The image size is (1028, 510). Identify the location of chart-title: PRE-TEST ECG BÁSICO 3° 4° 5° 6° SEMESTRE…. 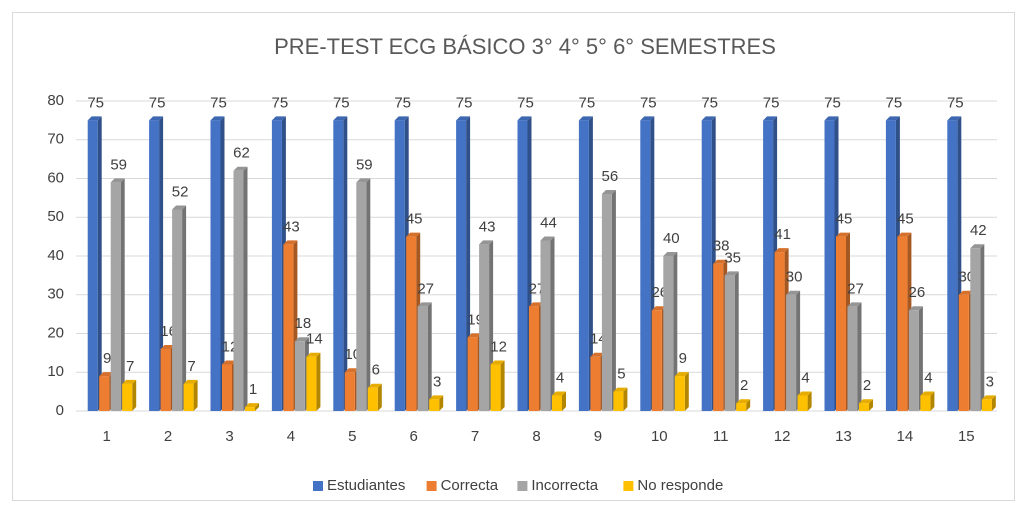
(525, 46).